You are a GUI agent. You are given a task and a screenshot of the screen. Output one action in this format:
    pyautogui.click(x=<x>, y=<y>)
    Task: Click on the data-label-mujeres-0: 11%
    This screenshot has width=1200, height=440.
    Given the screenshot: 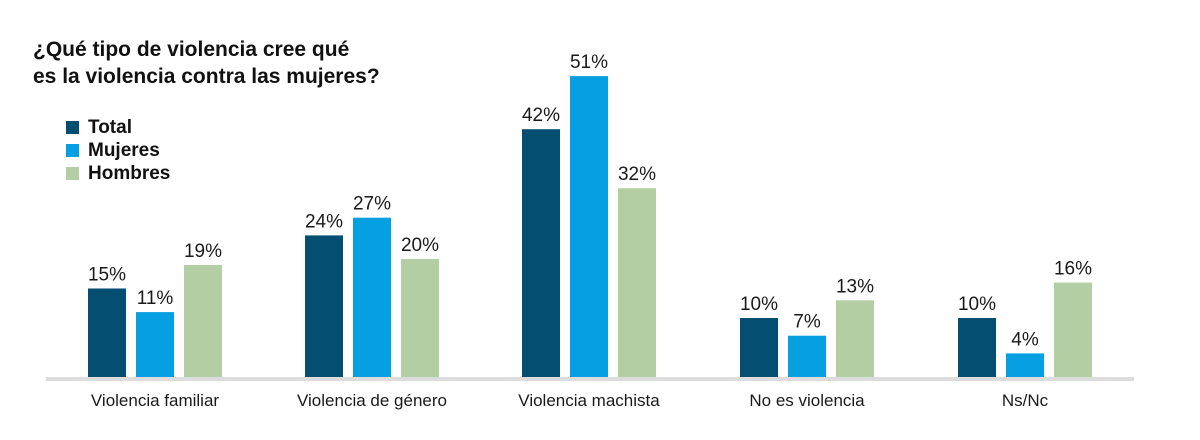 What is the action you would take?
    pyautogui.click(x=155, y=298)
    